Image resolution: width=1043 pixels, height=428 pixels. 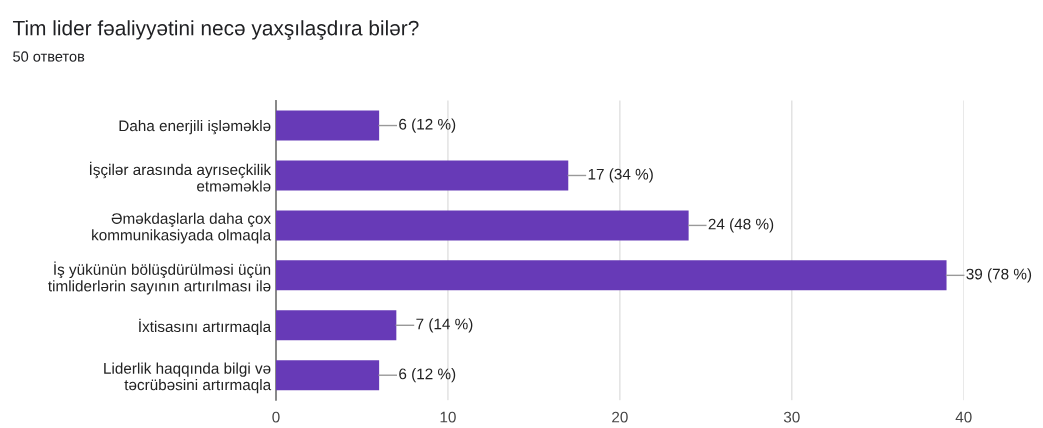 I want to click on data-label: 24 (48 %), so click(x=741, y=225).